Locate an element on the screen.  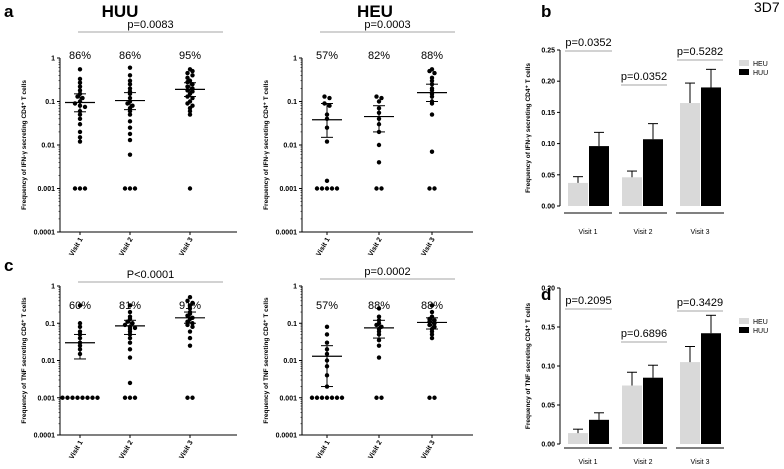
y-tick-label: 0.001 is located at coordinates (288, 398).